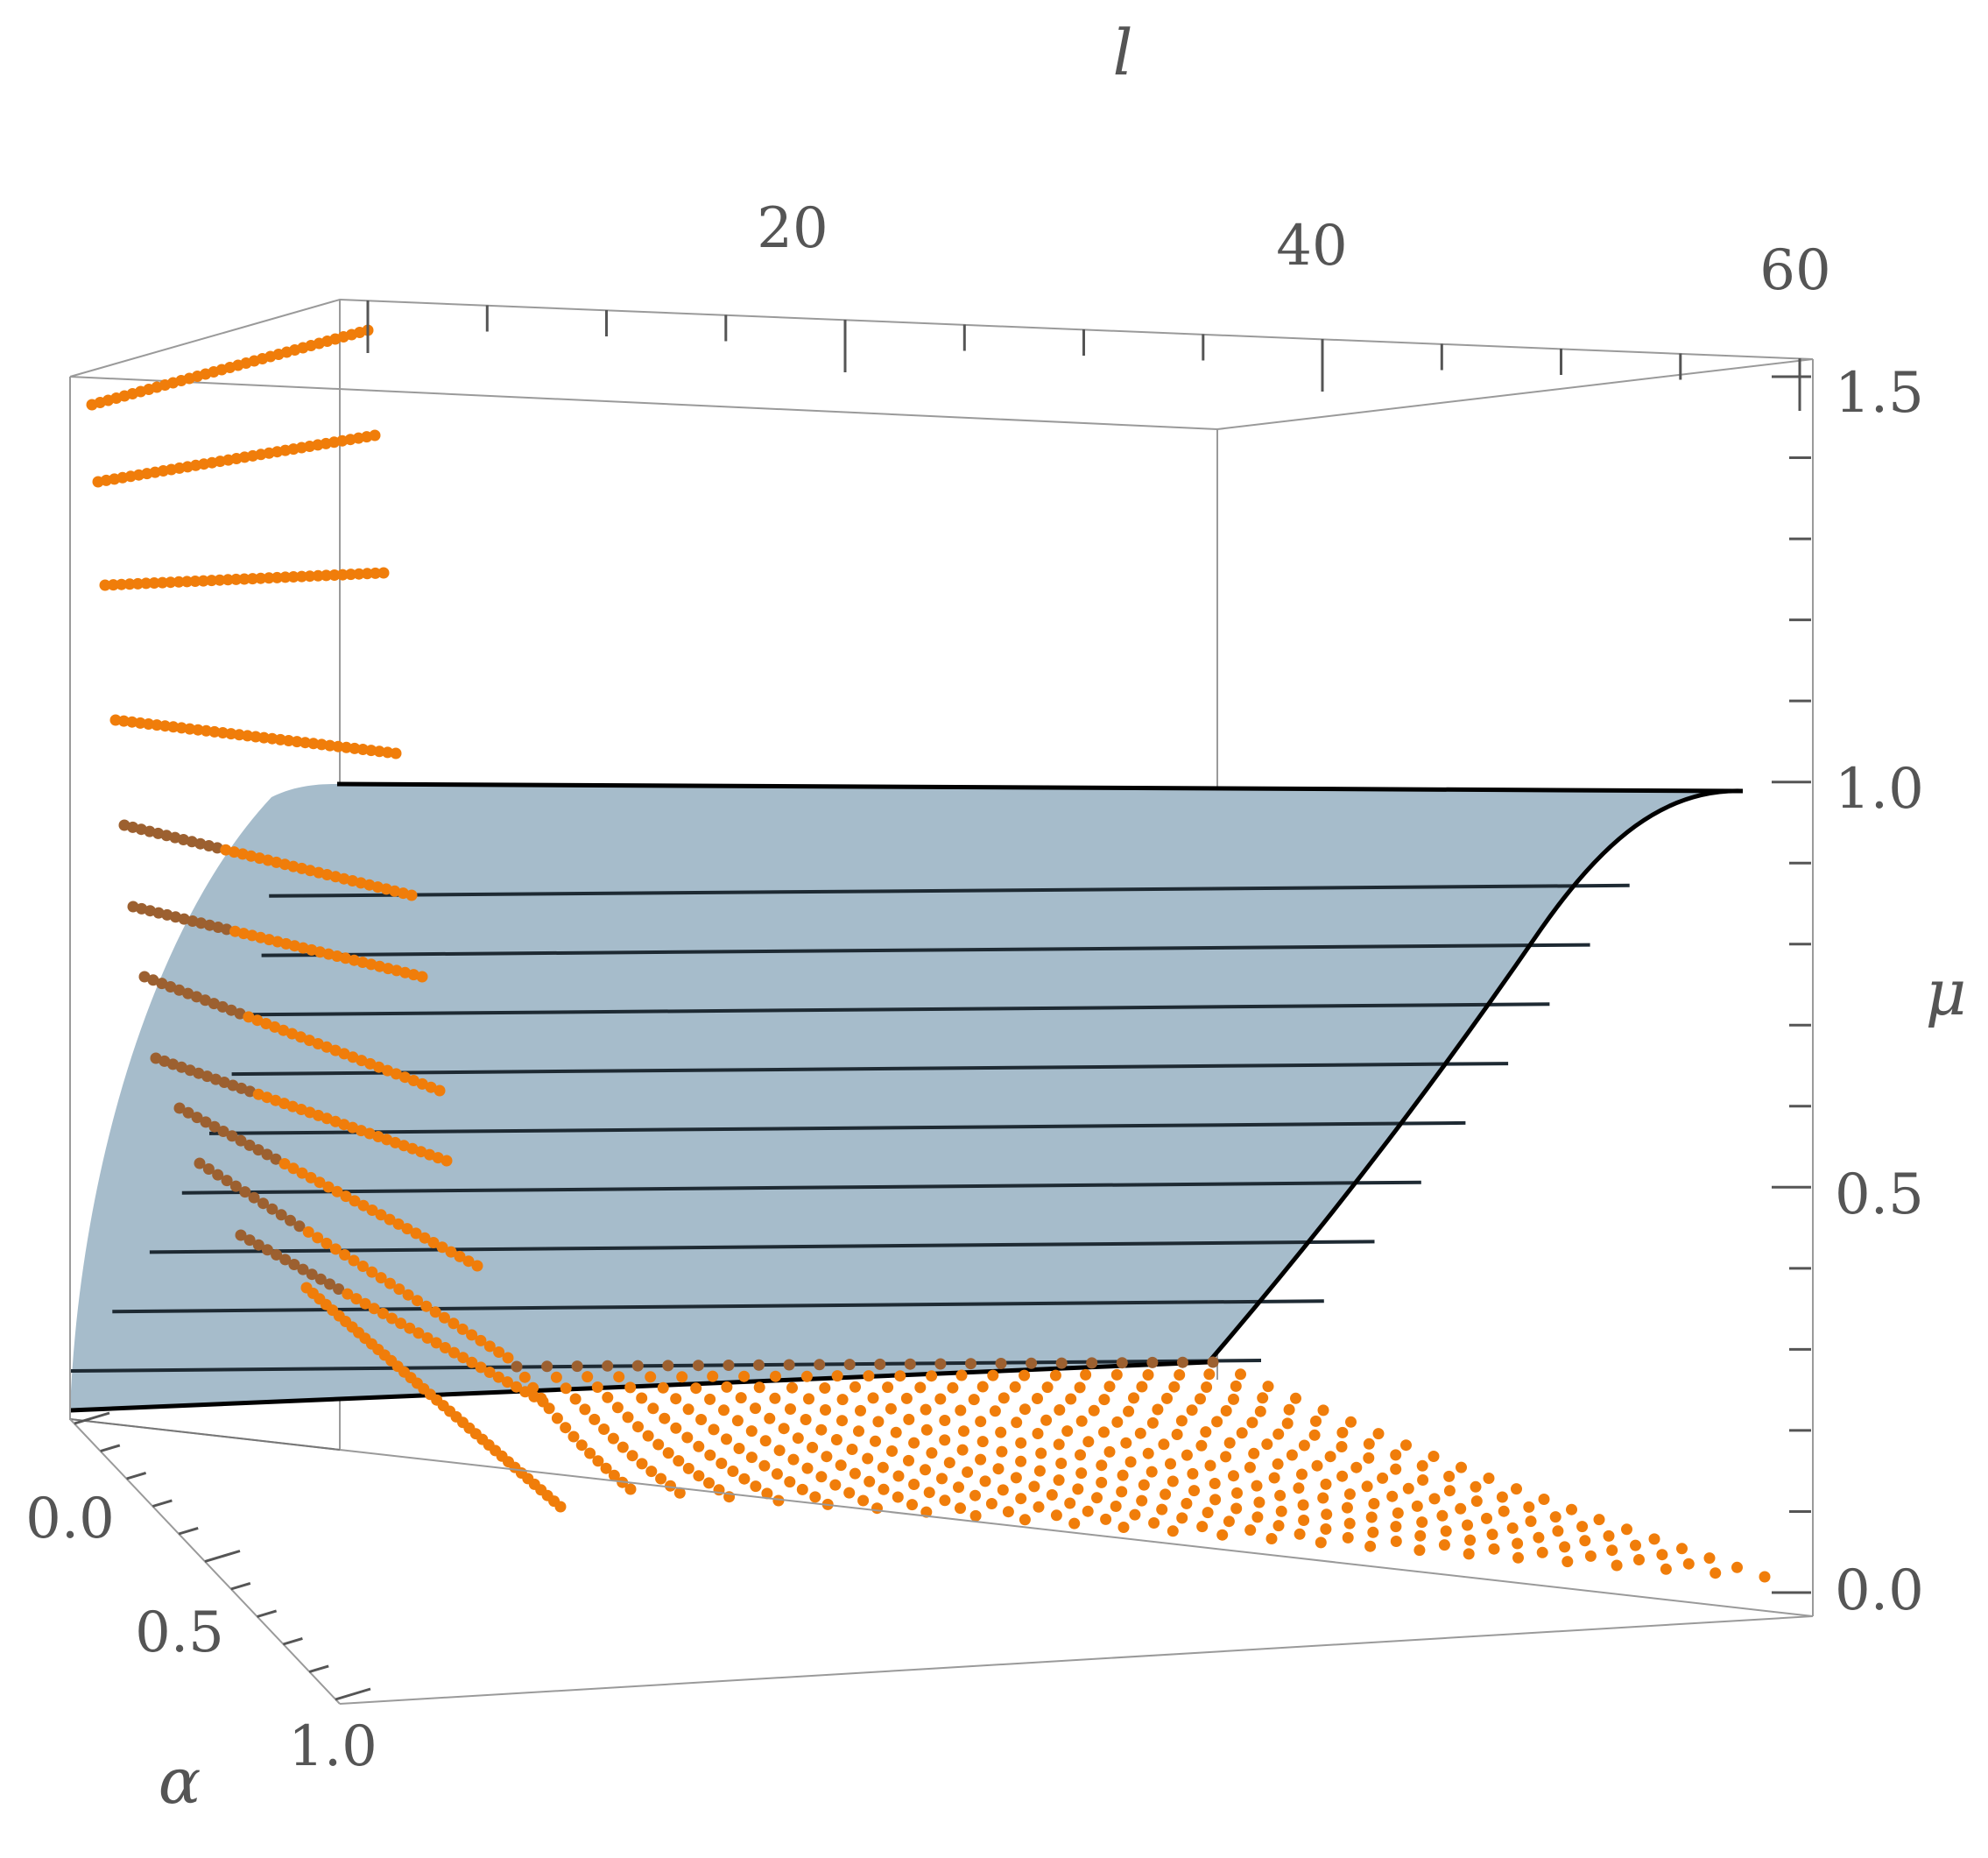 The image size is (1988, 1858). What do you see at coordinates (792, 228) in the screenshot?
I see `l-tick-label-20: 20` at bounding box center [792, 228].